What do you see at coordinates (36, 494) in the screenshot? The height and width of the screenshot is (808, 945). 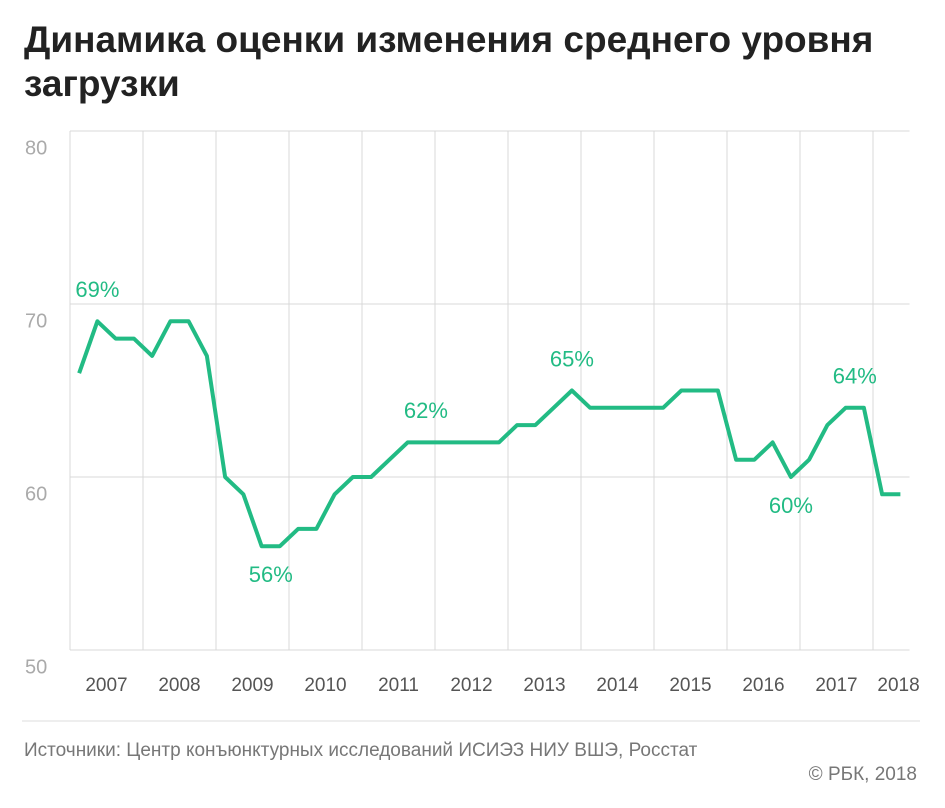 I see `y-tick-label: 60` at bounding box center [36, 494].